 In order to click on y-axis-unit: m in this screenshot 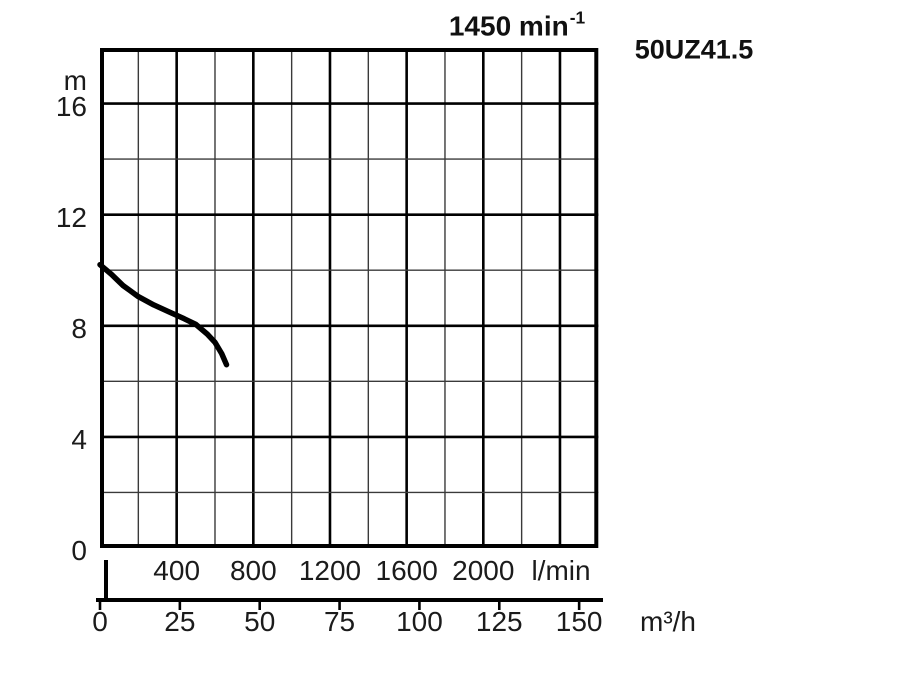, I will do `click(75, 80)`.